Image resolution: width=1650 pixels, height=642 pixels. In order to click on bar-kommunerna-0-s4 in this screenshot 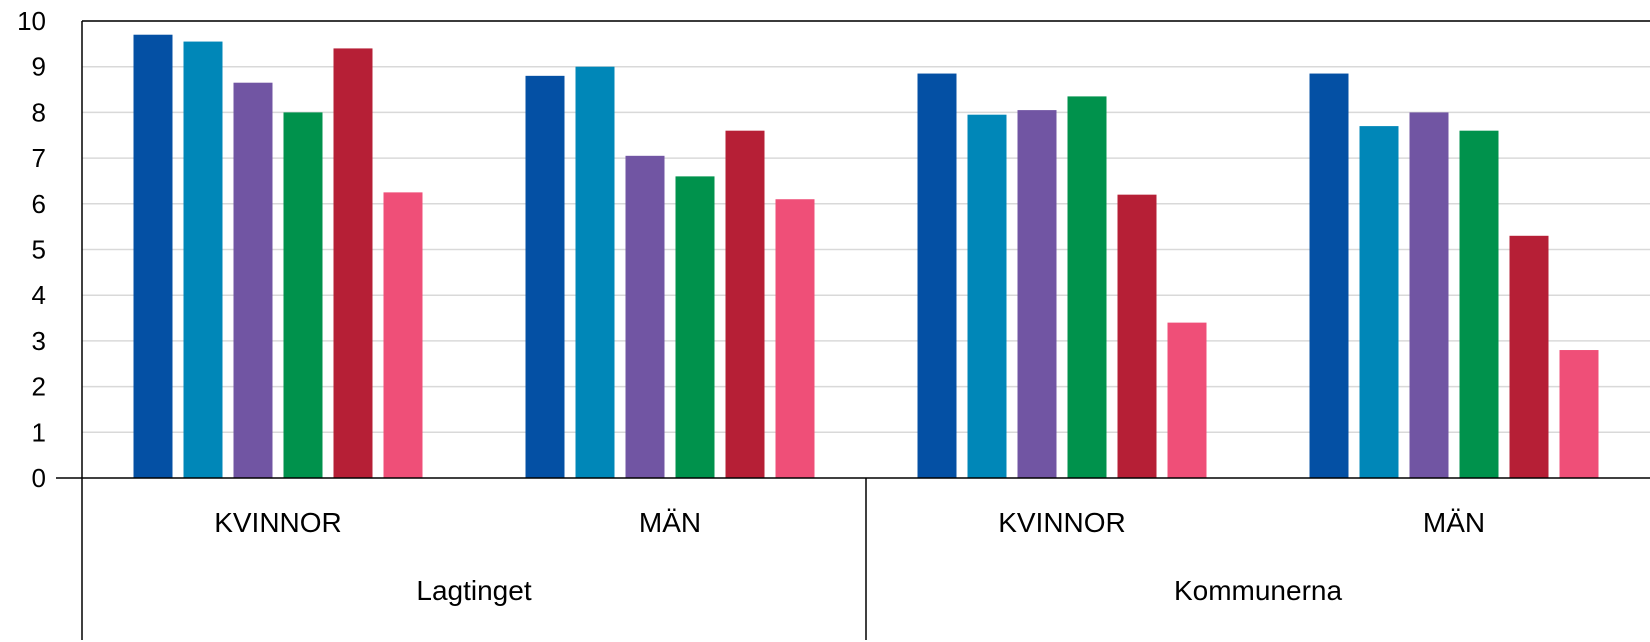, I will do `click(1137, 336)`.